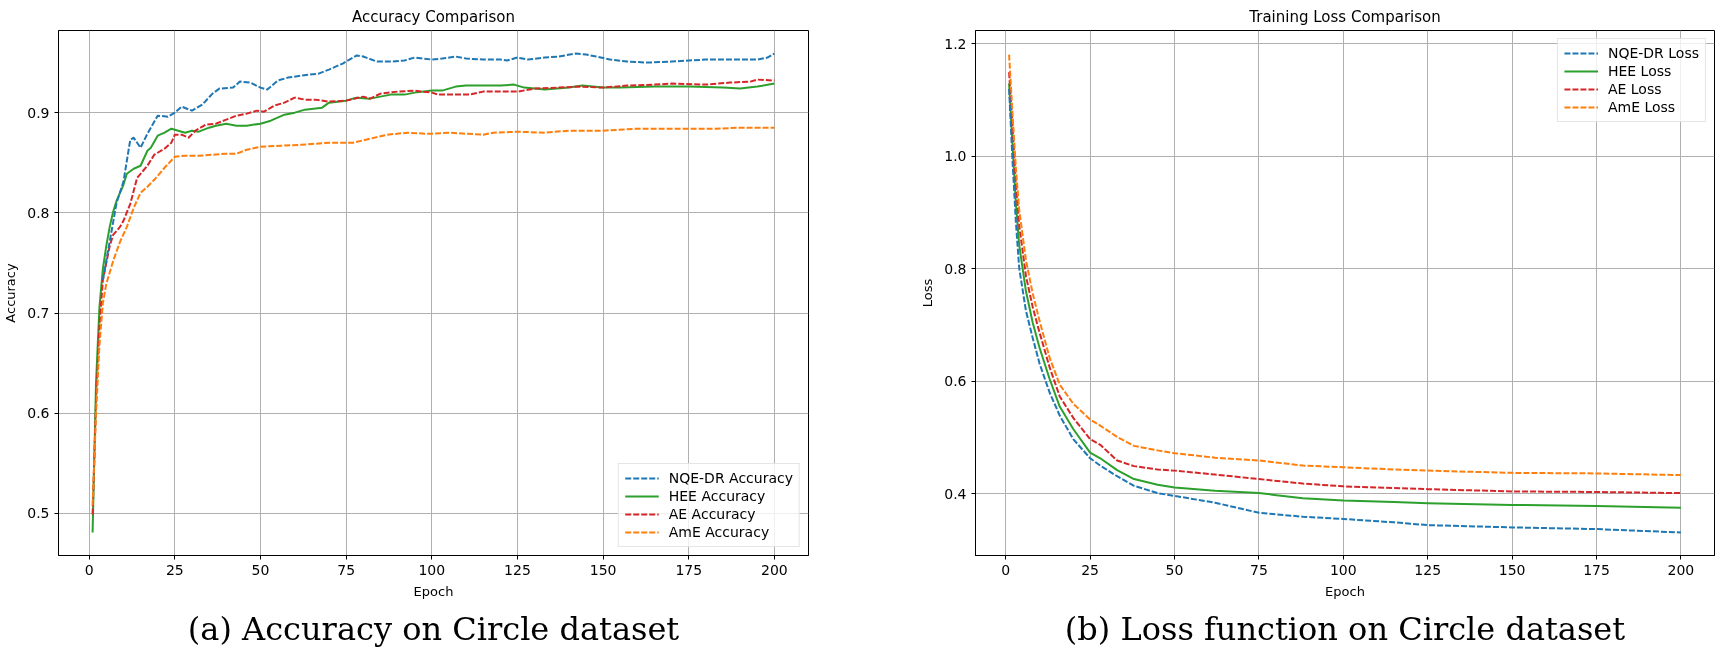 The image size is (1729, 669). Describe the element at coordinates (717, 496) in the screenshot. I see `legend-label: HEE Accuracy` at that location.